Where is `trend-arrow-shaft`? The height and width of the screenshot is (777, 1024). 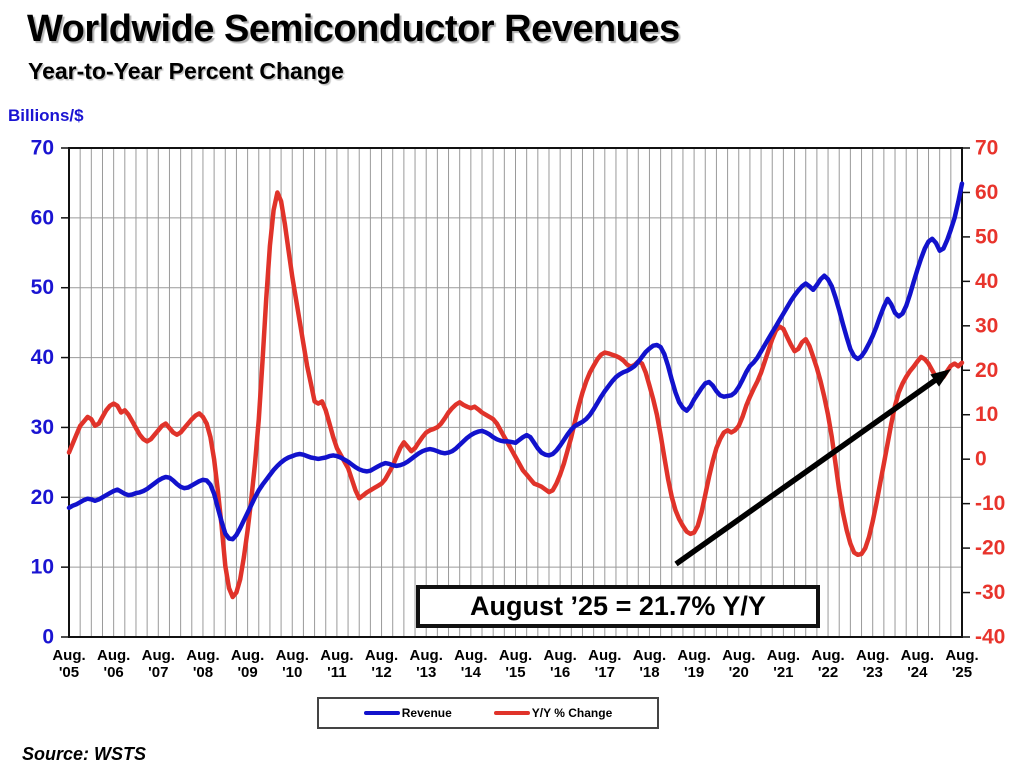 trend-arrow-shaft is located at coordinates (808, 470).